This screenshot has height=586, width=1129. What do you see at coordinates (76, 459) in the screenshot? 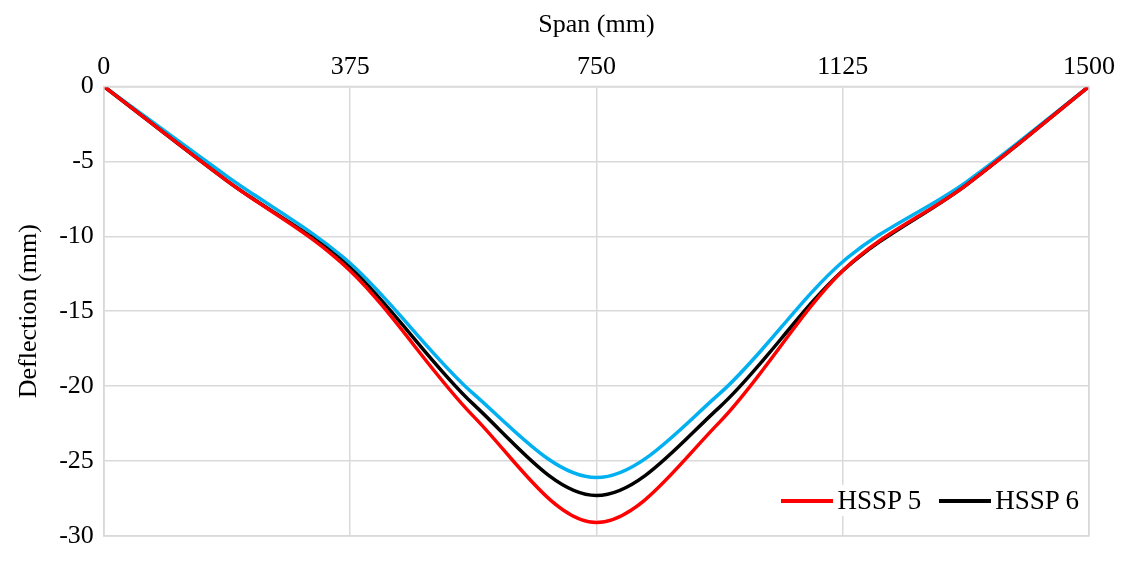
I see `y-tick-label: -25` at bounding box center [76, 459].